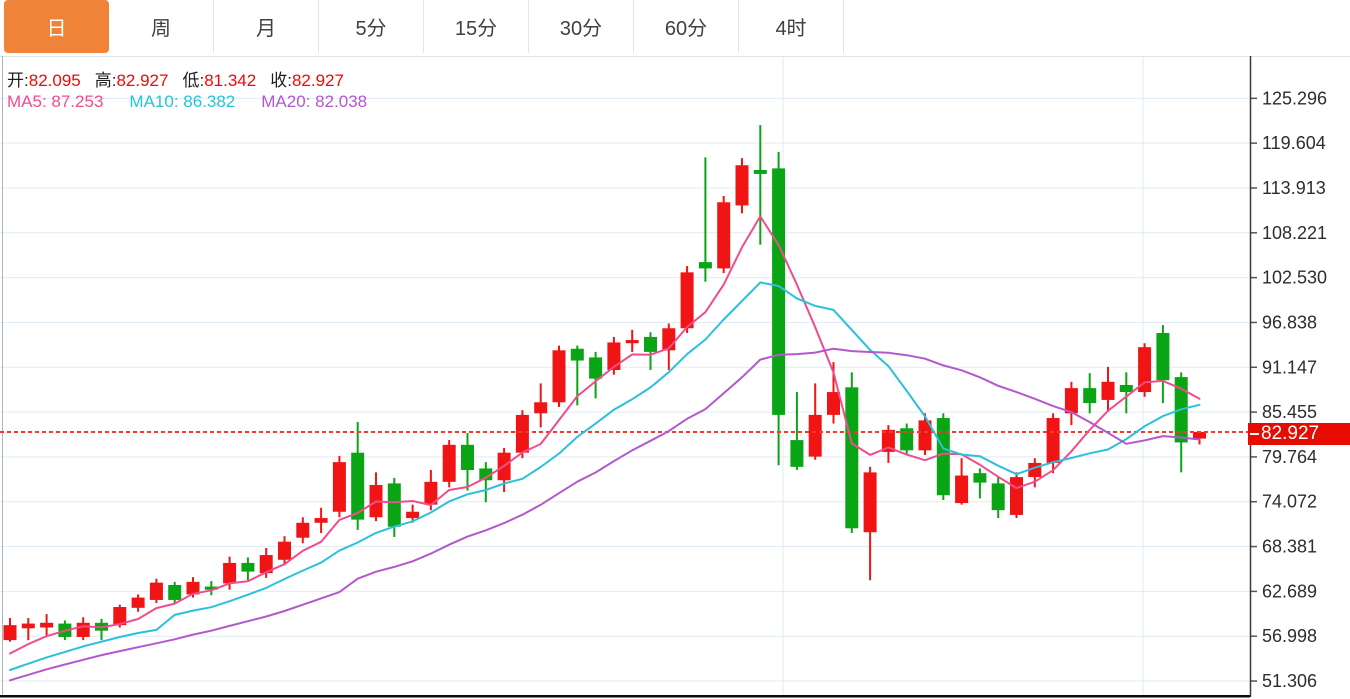  I want to click on tab-week: 周, so click(161, 26).